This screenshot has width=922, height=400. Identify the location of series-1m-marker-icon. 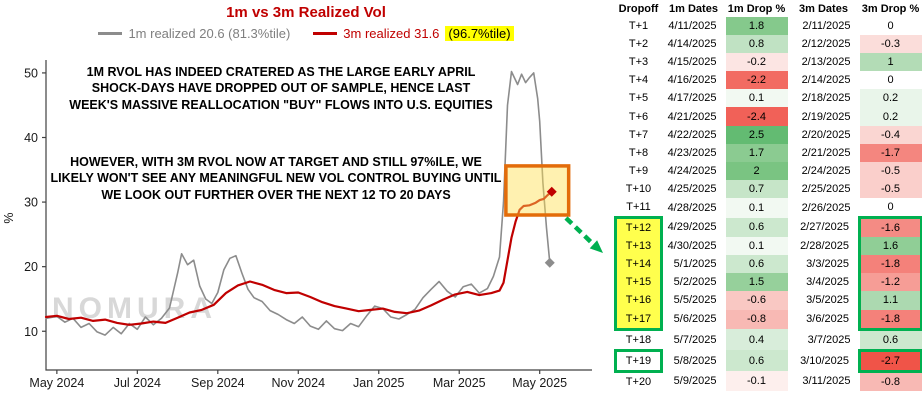
(549, 262).